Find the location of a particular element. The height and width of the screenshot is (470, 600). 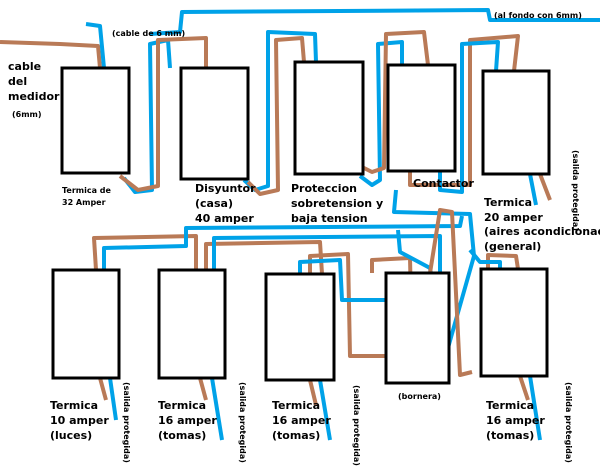

device-label: (general) is located at coordinates (512, 246).